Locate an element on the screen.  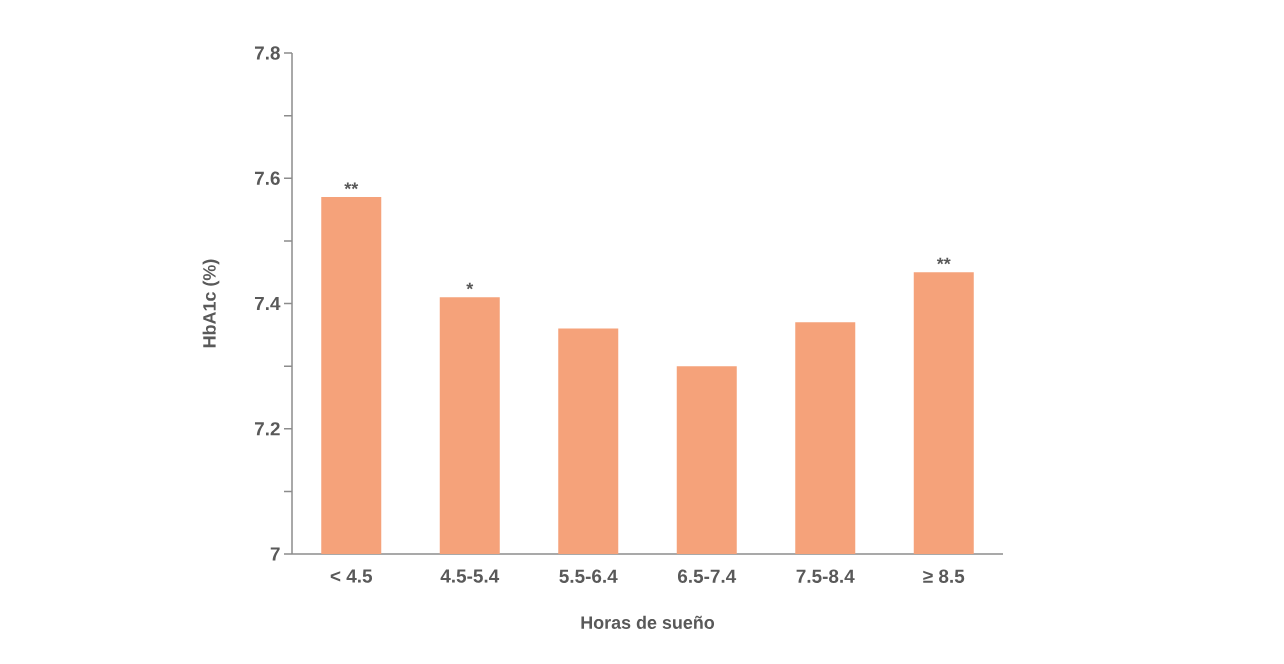
y-tick-label: 7.8 is located at coordinates (267, 53).